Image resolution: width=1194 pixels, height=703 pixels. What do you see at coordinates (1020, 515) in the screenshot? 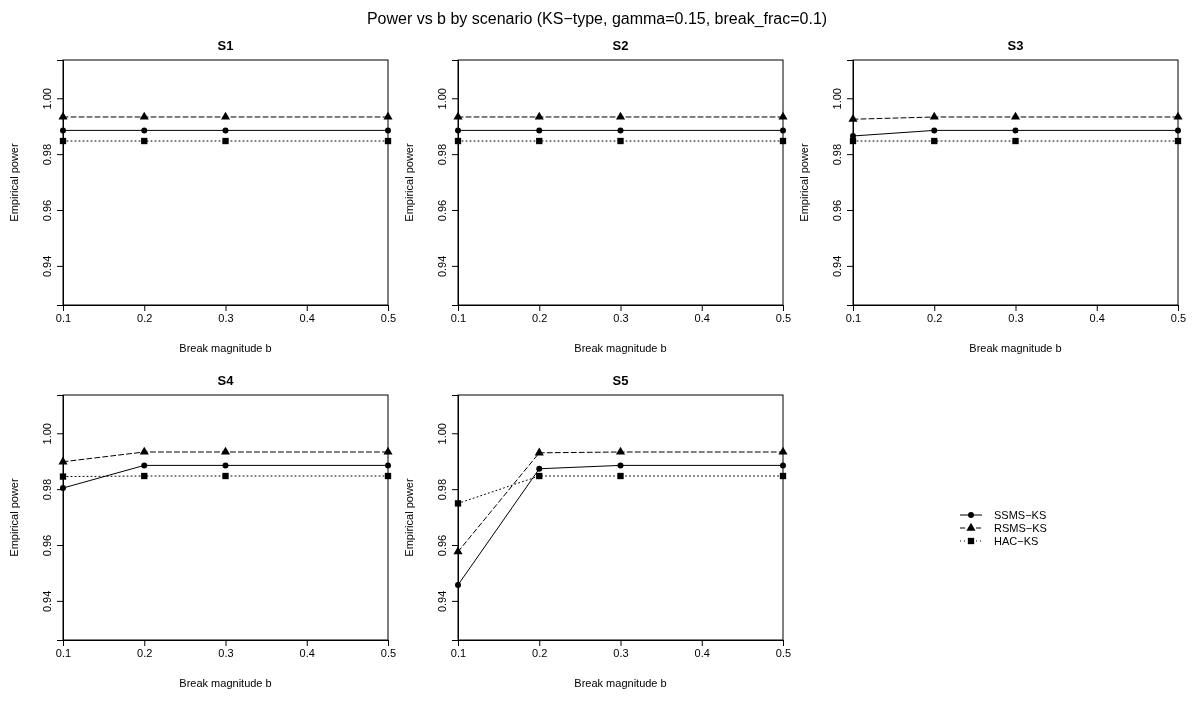
I see `legend-label: SSMS−KS` at bounding box center [1020, 515].